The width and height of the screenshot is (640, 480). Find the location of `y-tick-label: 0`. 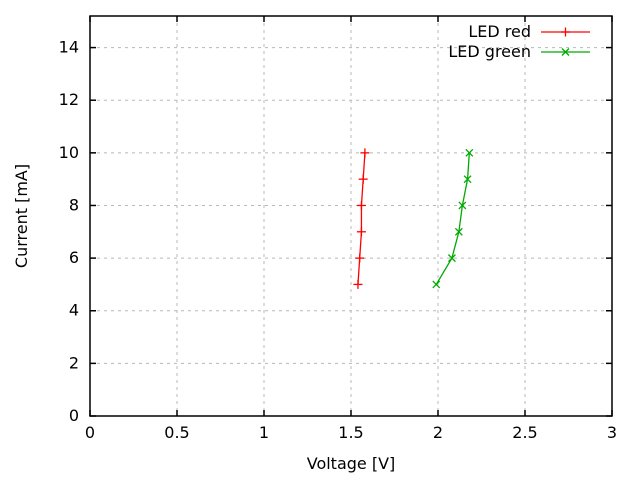

y-tick-label: 0 is located at coordinates (74, 415).